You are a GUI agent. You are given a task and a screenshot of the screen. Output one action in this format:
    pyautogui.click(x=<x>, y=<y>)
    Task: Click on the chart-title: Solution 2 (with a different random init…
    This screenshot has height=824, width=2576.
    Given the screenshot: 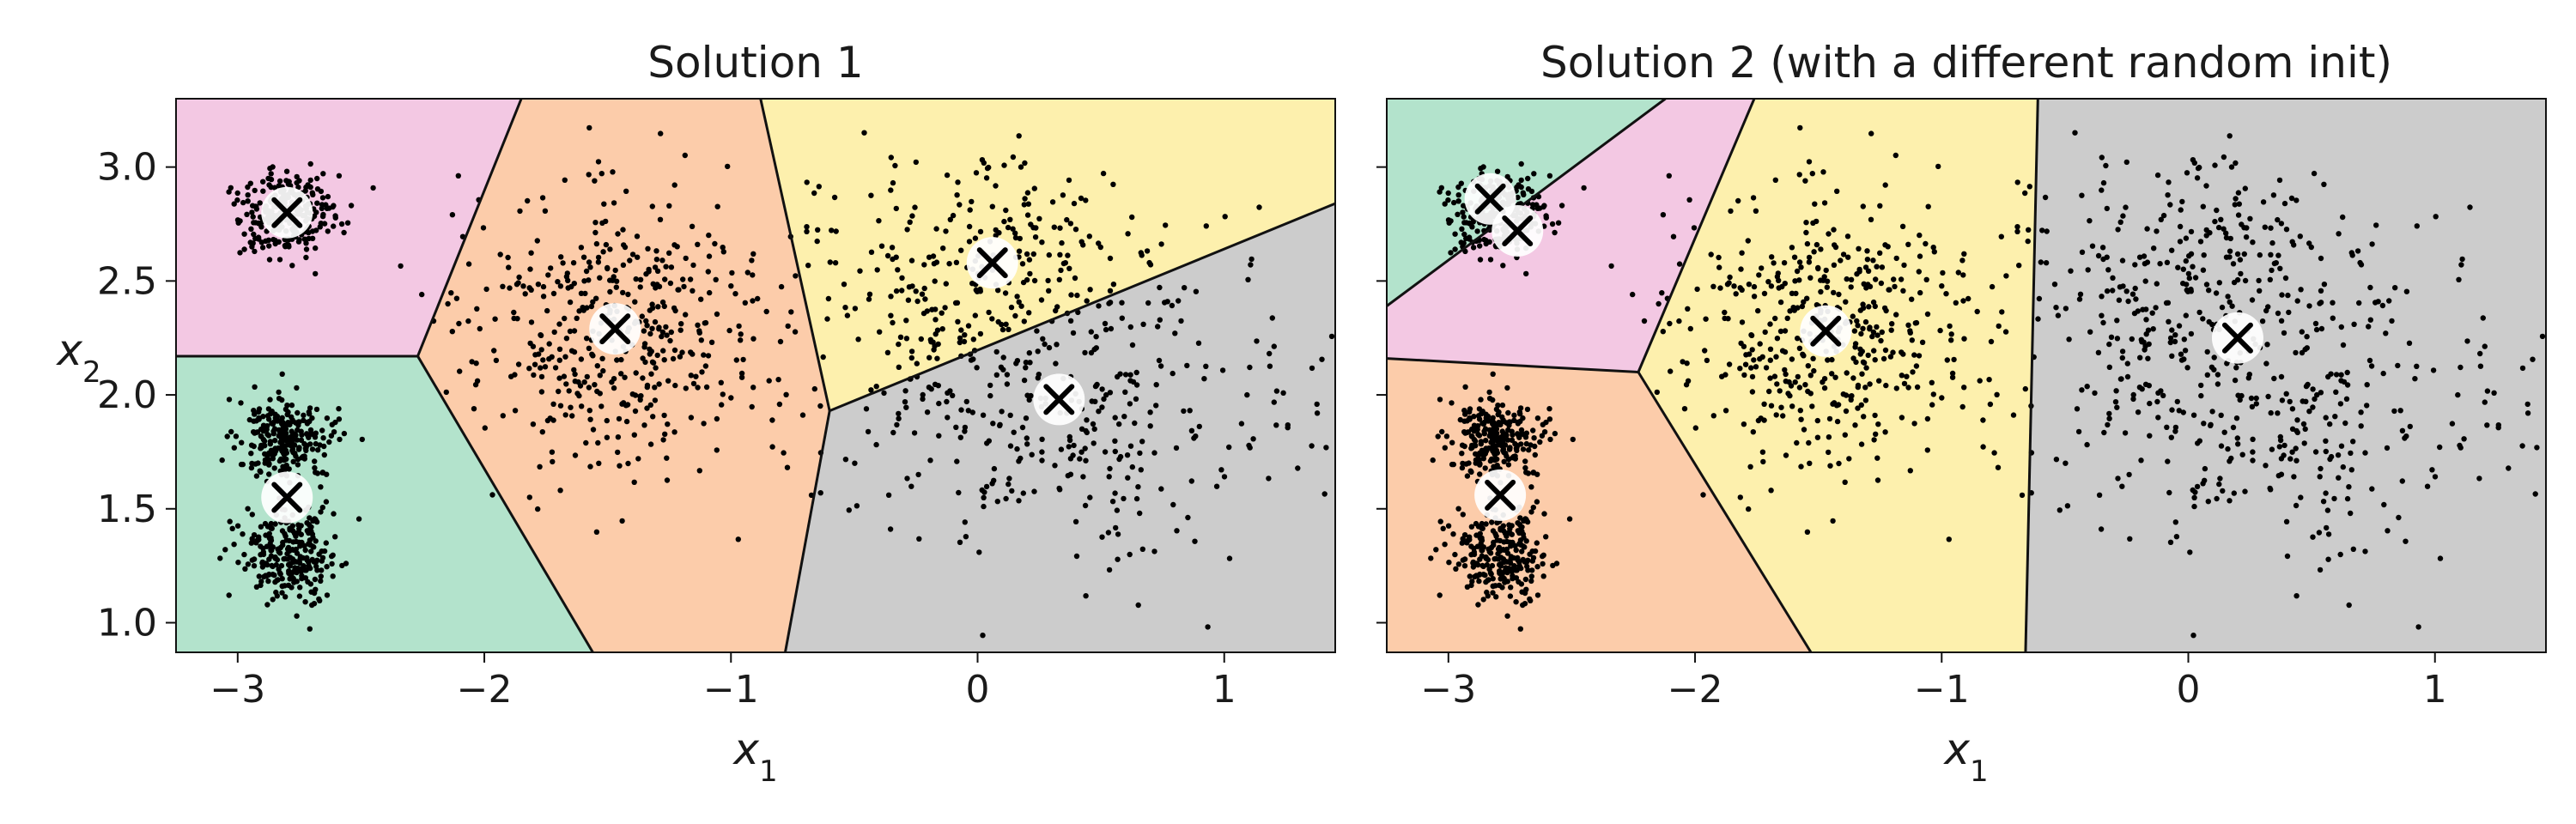 What is the action you would take?
    pyautogui.click(x=1966, y=63)
    